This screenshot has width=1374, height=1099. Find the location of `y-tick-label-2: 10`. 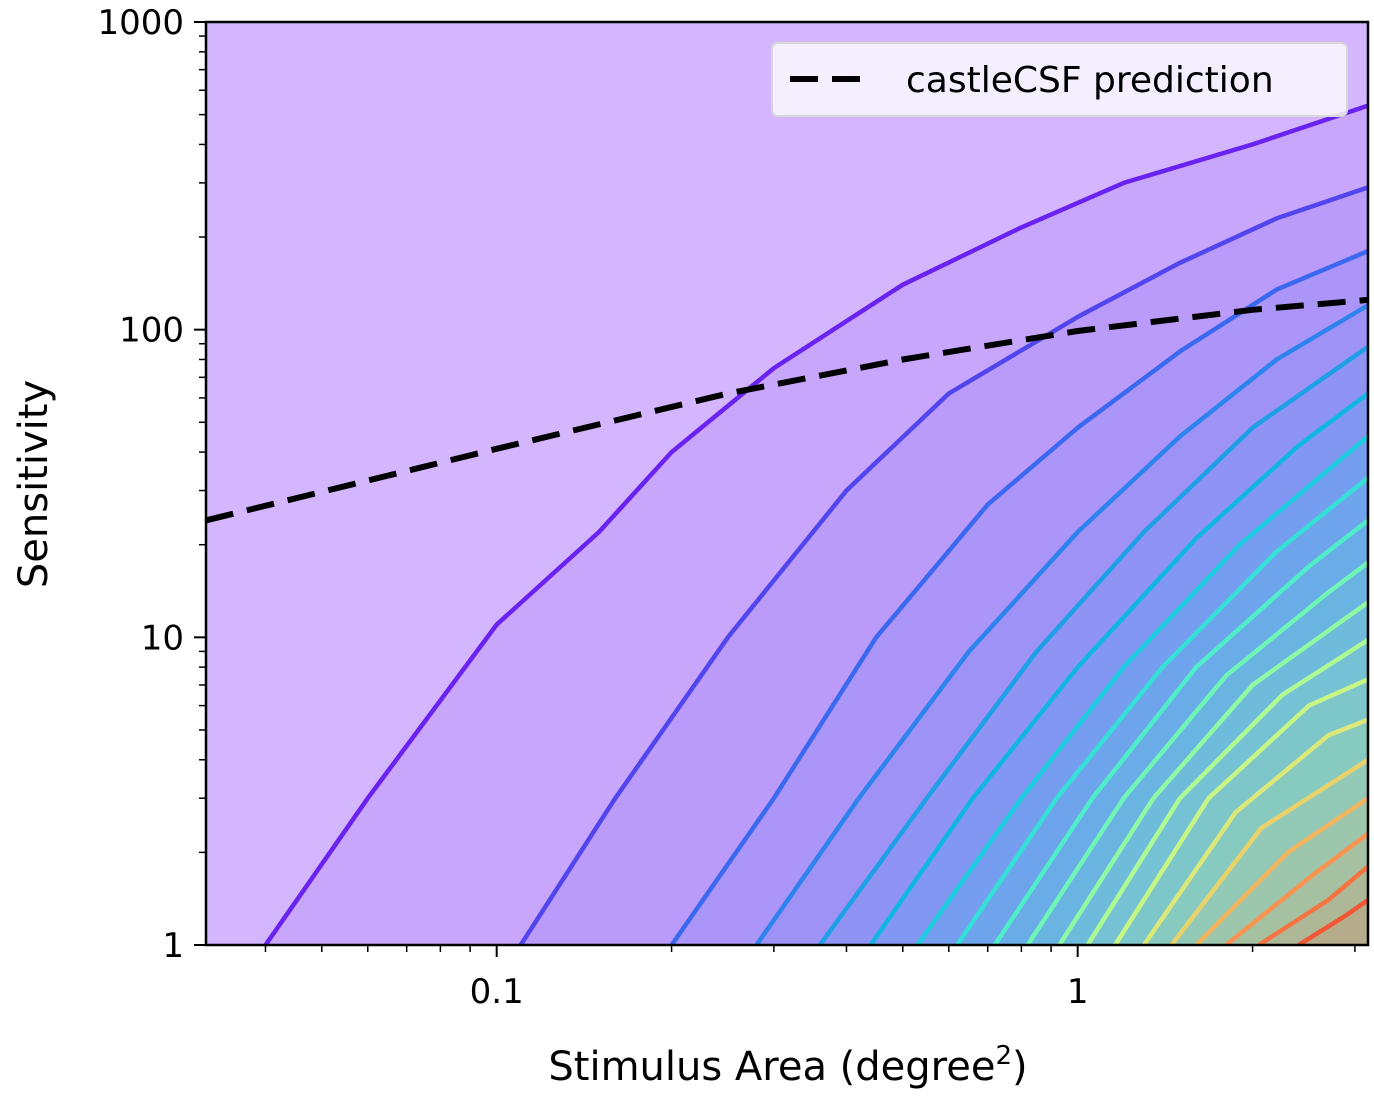

y-tick-label-2: 10 is located at coordinates (162, 638).